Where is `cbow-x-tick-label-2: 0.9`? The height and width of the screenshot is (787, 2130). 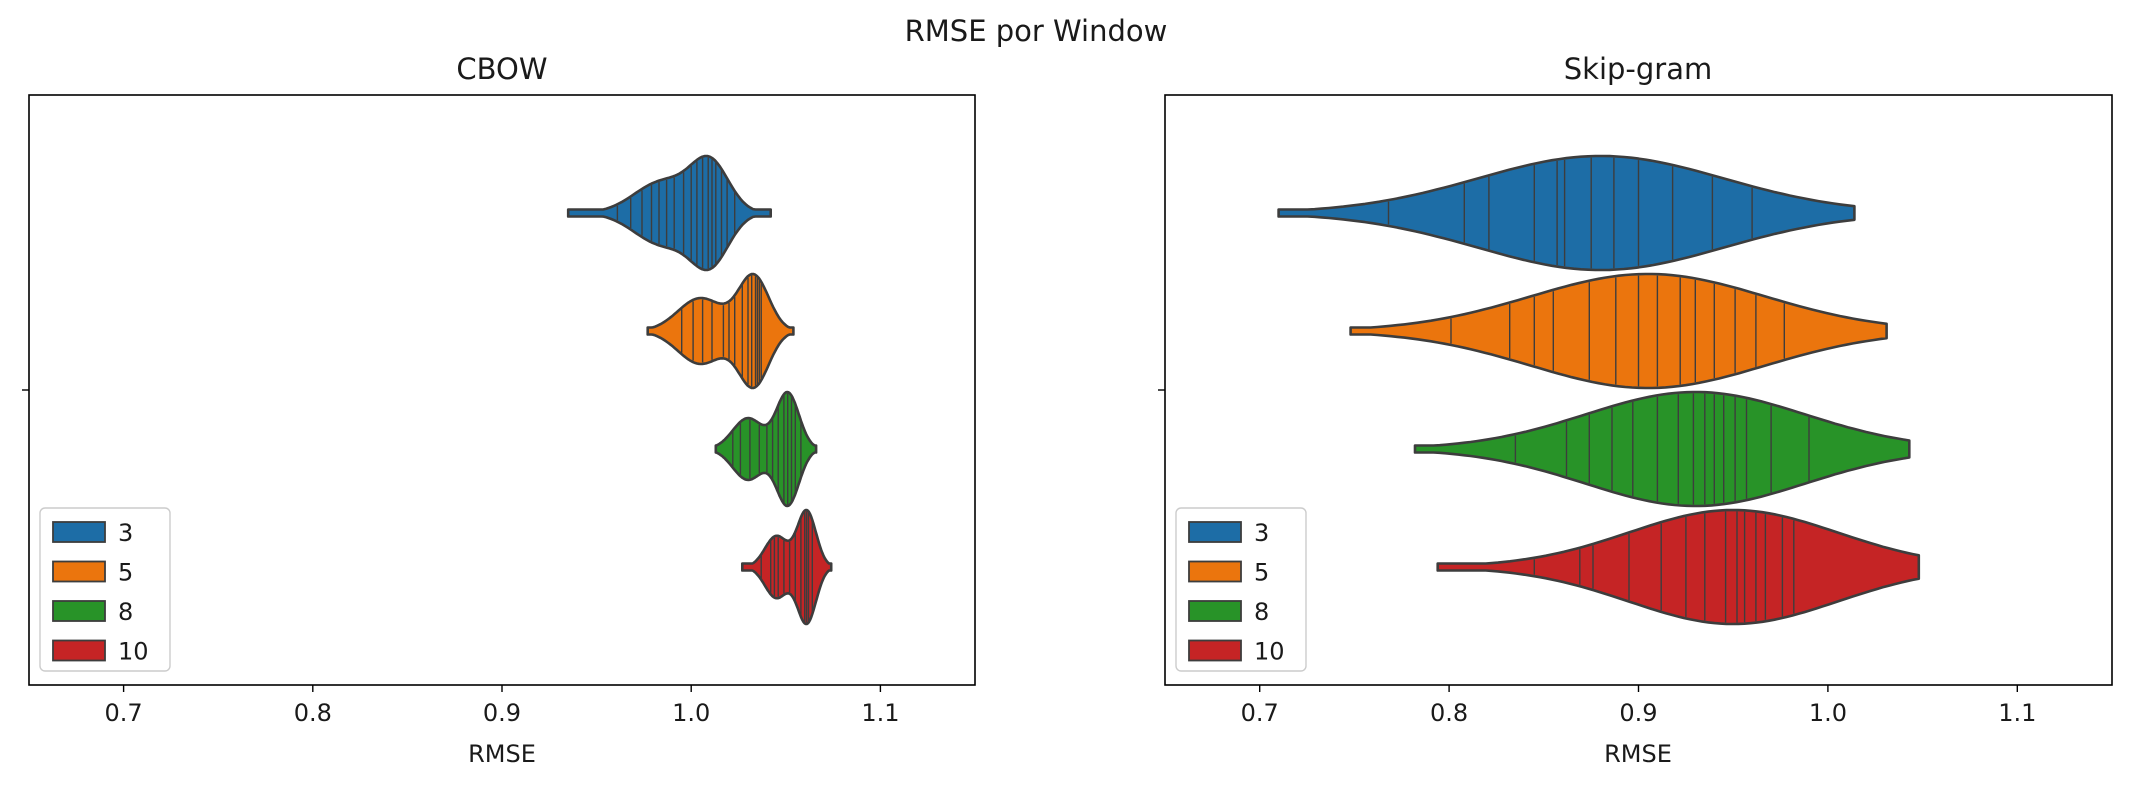
cbow-x-tick-label-2: 0.9 is located at coordinates (502, 713).